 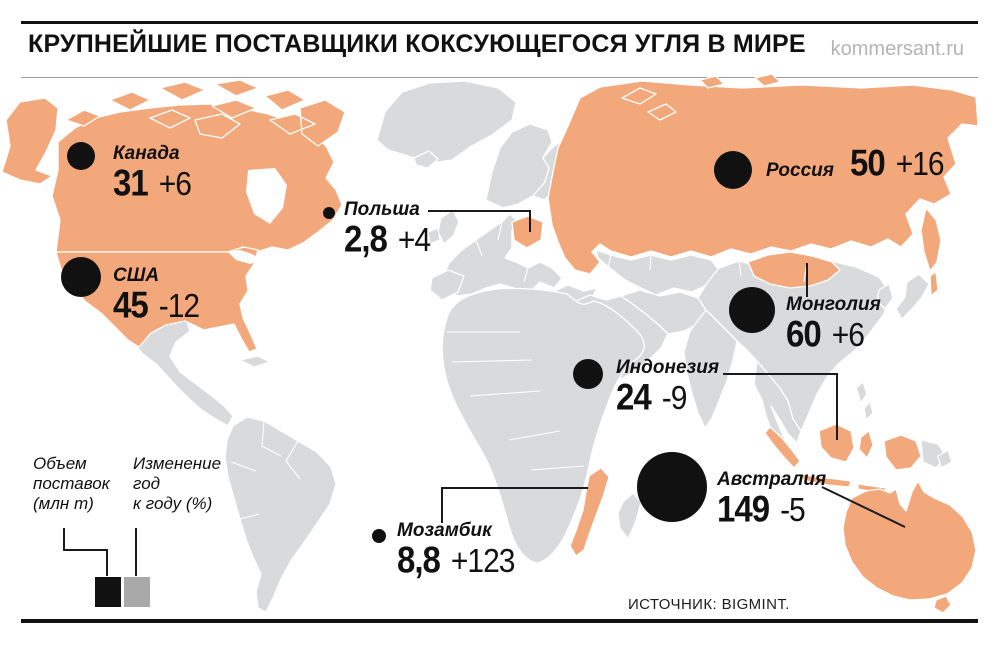 What do you see at coordinates (836, 443) in the screenshot?
I see `indonesia-borneo` at bounding box center [836, 443].